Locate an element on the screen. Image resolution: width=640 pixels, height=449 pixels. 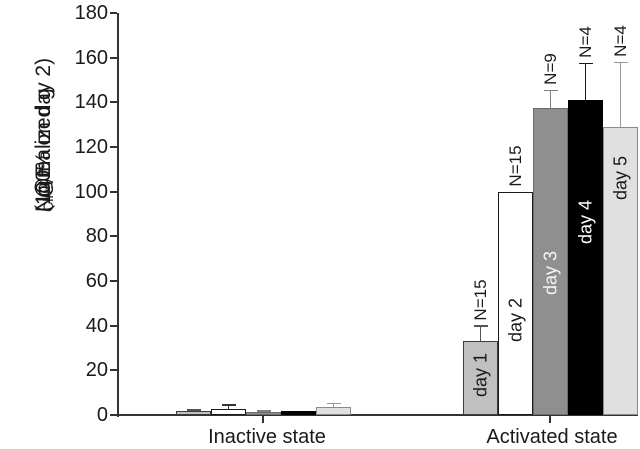
y-tick-label: 60 is located at coordinates (96, 281).